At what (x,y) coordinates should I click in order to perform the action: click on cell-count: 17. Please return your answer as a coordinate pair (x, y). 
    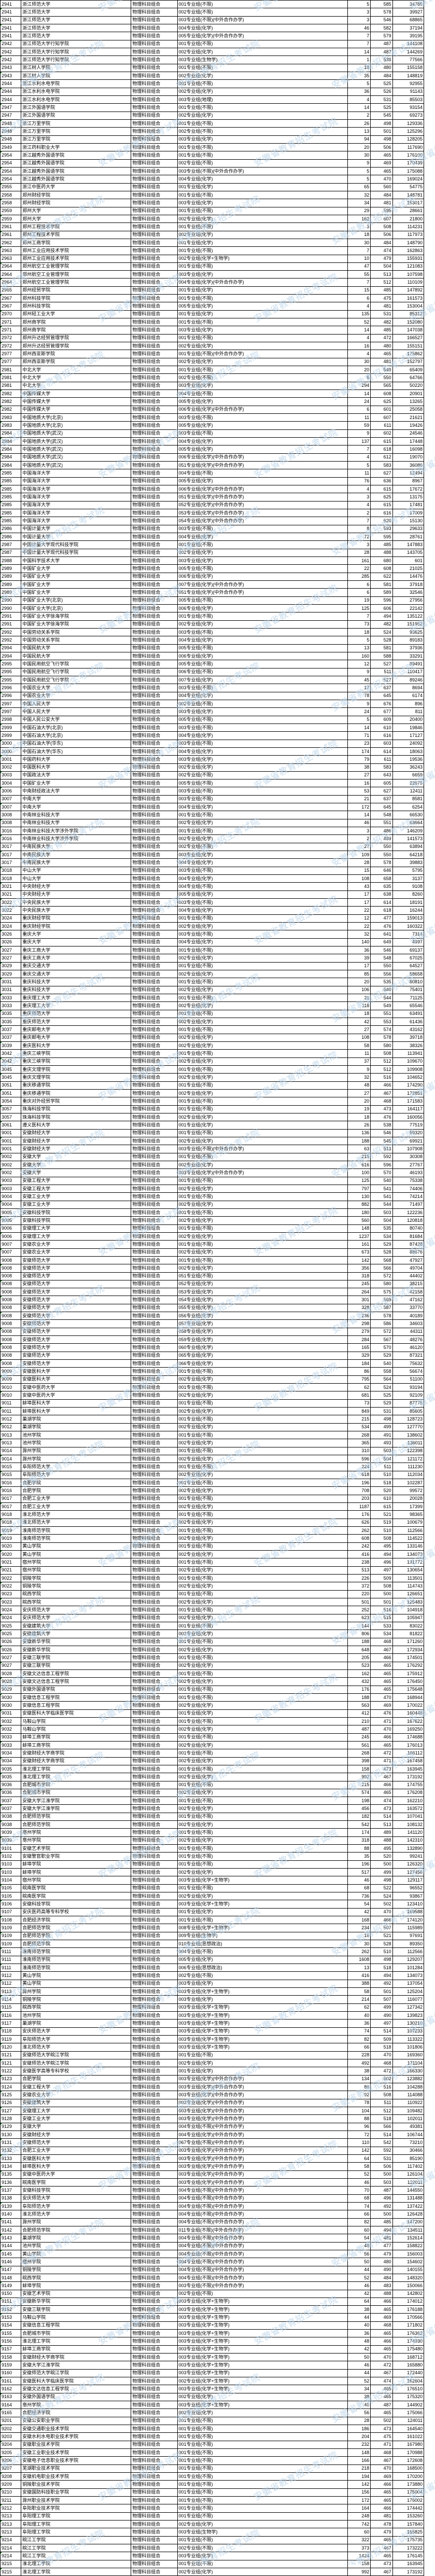
    Looking at the image, I should click on (359, 966).